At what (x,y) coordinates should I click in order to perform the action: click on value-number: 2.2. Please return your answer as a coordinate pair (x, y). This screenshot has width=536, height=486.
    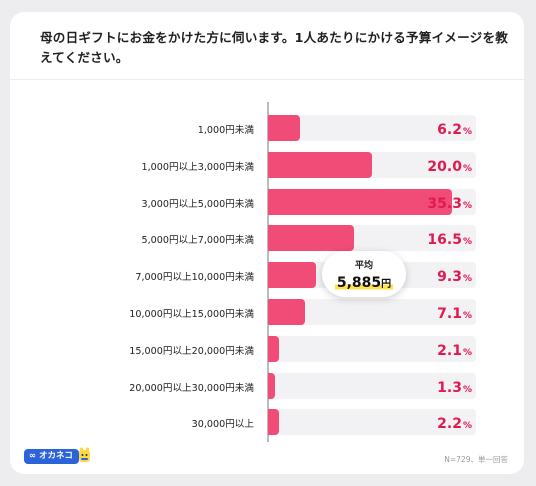
    Looking at the image, I should click on (449, 424).